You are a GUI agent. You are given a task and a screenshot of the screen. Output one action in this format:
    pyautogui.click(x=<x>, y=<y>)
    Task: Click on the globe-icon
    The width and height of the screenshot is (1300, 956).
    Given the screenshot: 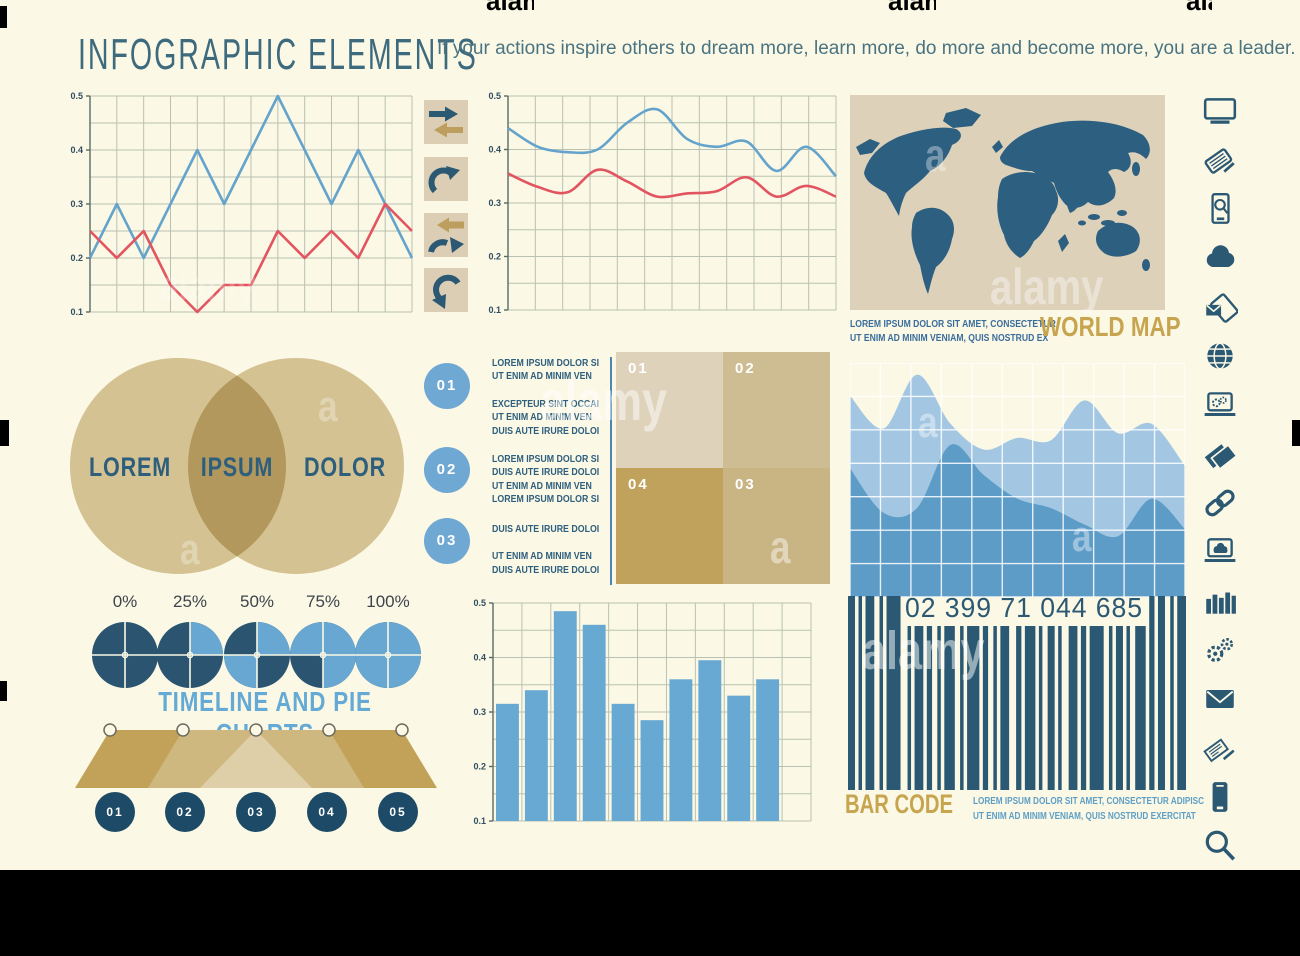 What is the action you would take?
    pyautogui.click(x=1220, y=356)
    